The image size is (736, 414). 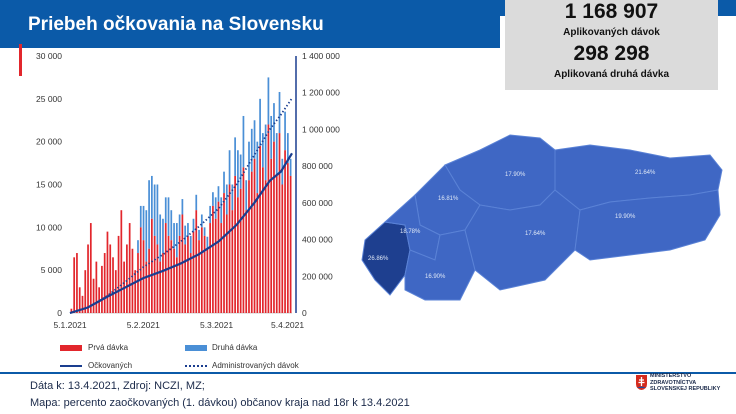 I want to click on legend-first-dose-label: Prvá dávka, so click(x=108, y=347).